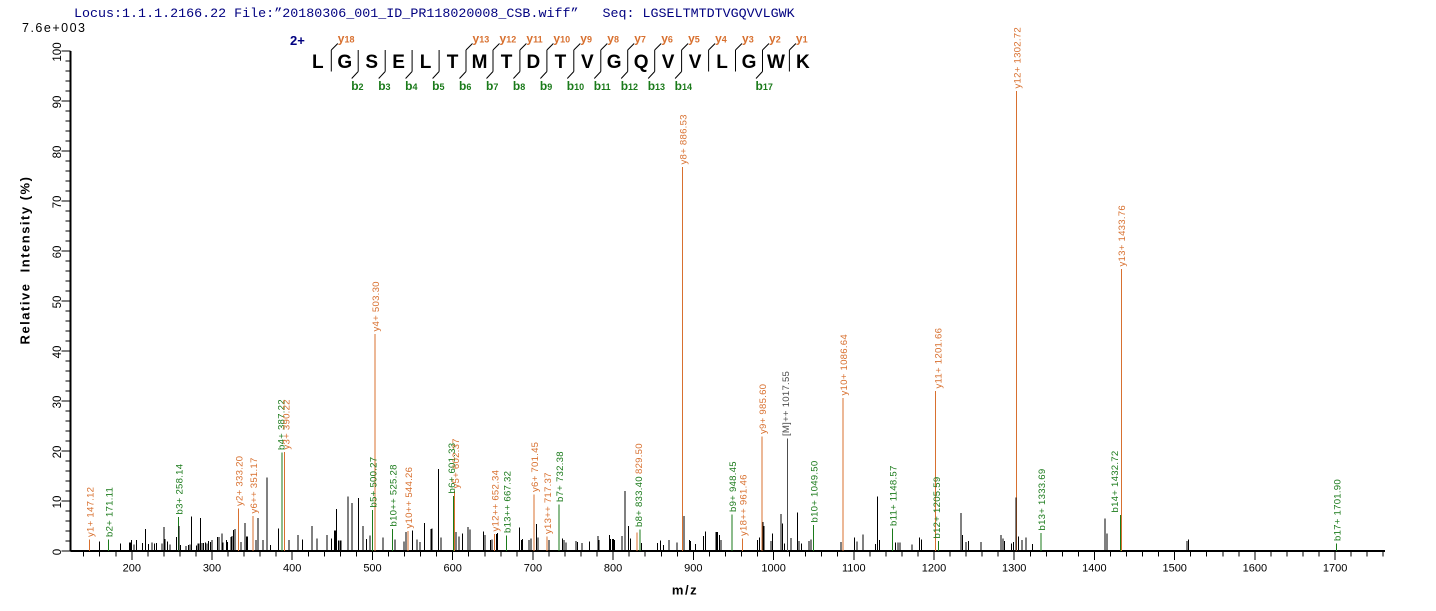  What do you see at coordinates (748, 39) in the screenshot?
I see `svg-text: y3` at bounding box center [748, 39].